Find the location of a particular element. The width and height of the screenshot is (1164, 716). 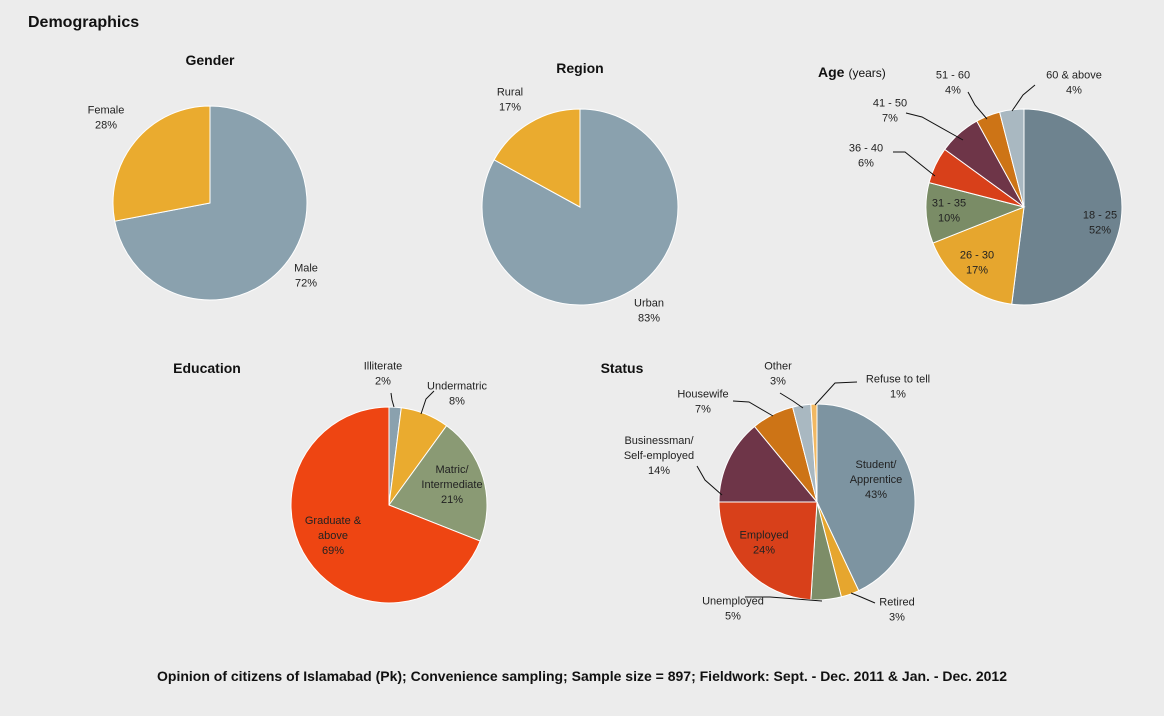

status-chart-title: Status is located at coordinates (622, 368).